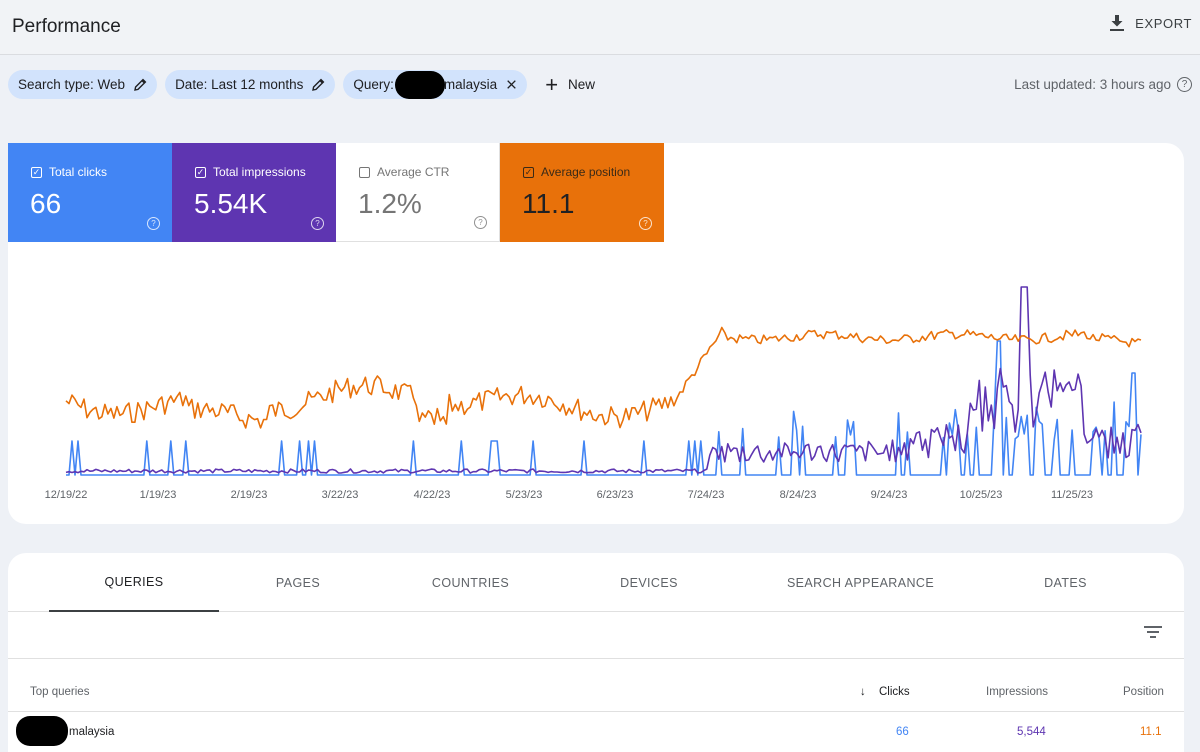 The width and height of the screenshot is (1200, 752). I want to click on column-header-clicks: Clicks, so click(894, 692).